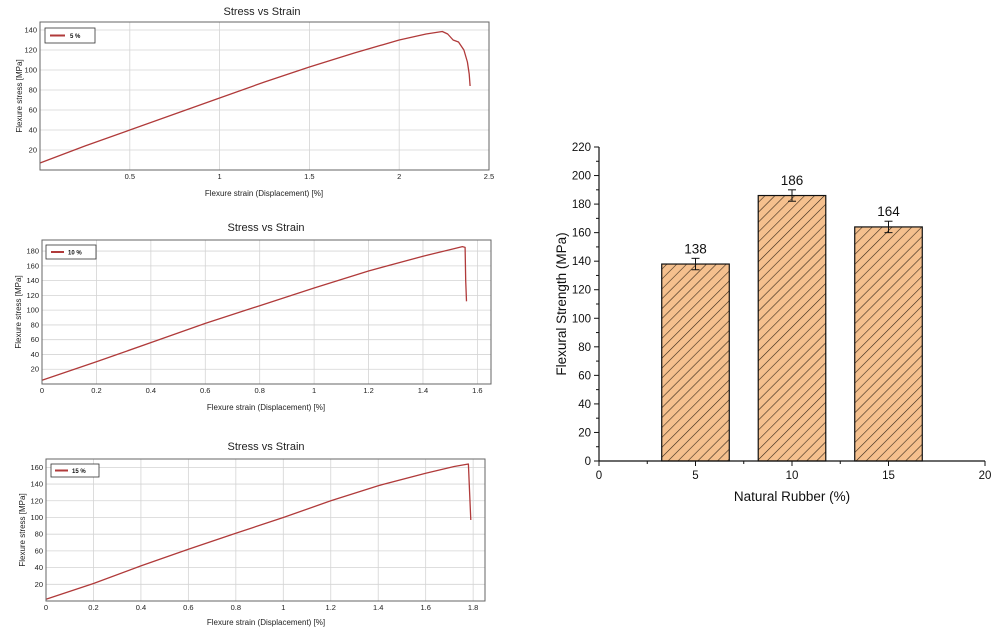 Image resolution: width=999 pixels, height=629 pixels. Describe the element at coordinates (581, 177) in the screenshot. I see `y-tick-label: 200` at that location.